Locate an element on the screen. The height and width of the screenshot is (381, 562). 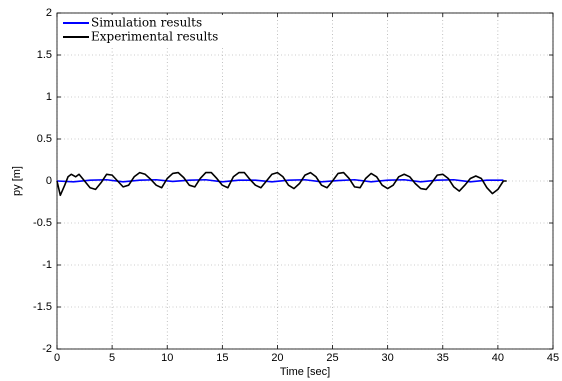
y-tick-label: -1.5 is located at coordinates (42, 307).